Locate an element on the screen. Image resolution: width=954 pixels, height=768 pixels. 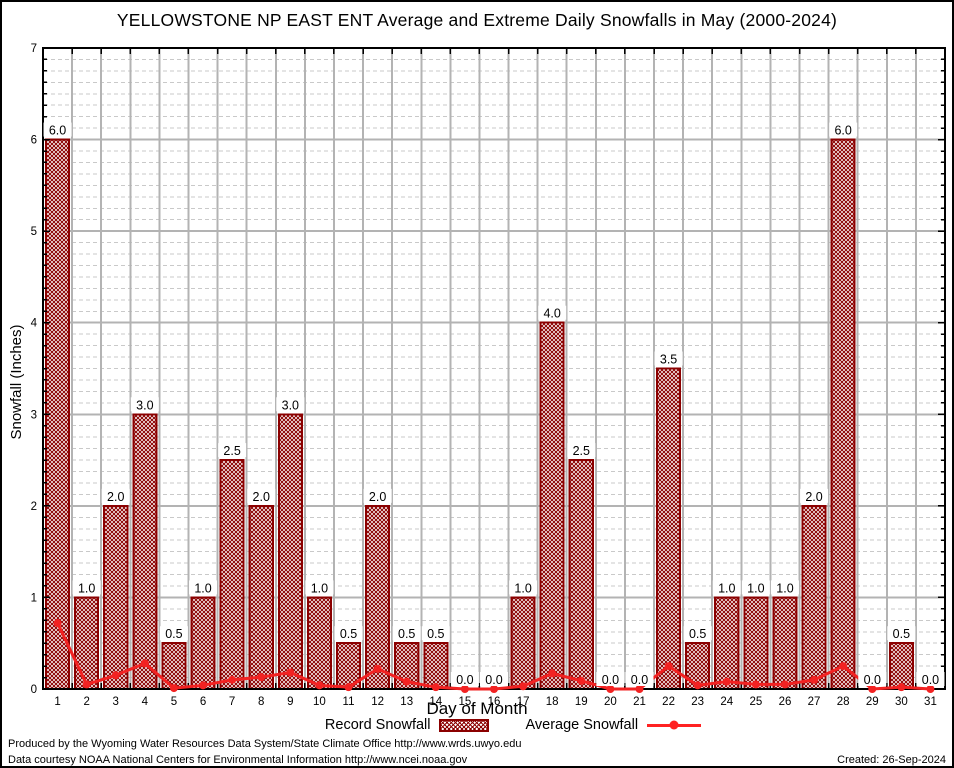
bar-value-label: 3.0 is located at coordinates (144, 405).